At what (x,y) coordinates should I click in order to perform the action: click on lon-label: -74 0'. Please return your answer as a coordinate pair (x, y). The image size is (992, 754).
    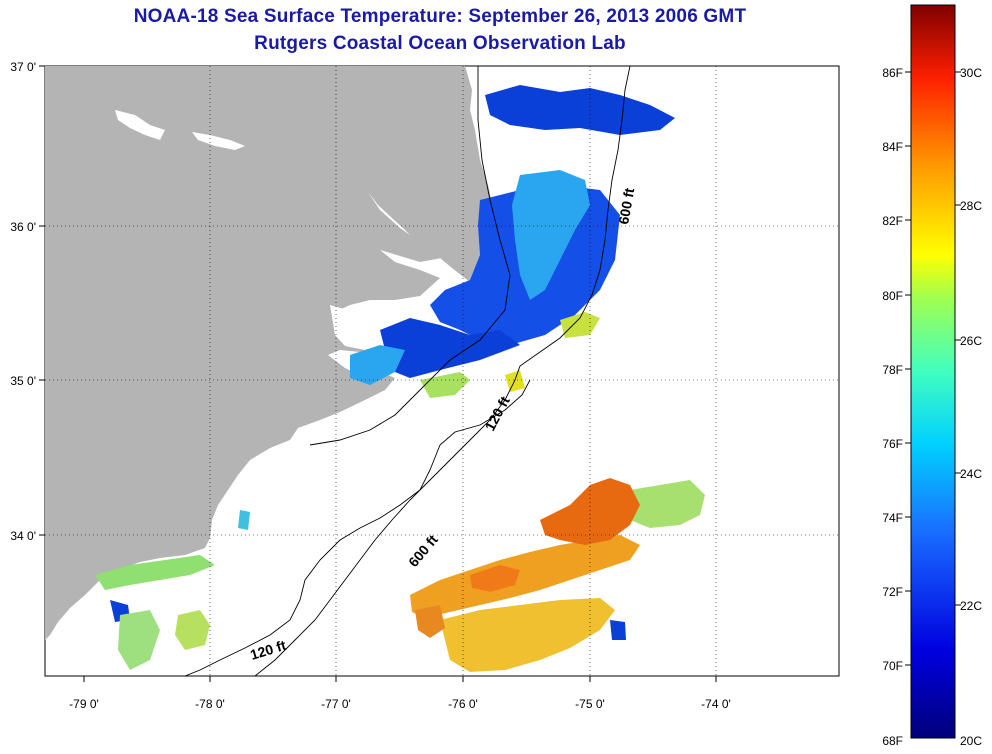
    Looking at the image, I should click on (716, 704).